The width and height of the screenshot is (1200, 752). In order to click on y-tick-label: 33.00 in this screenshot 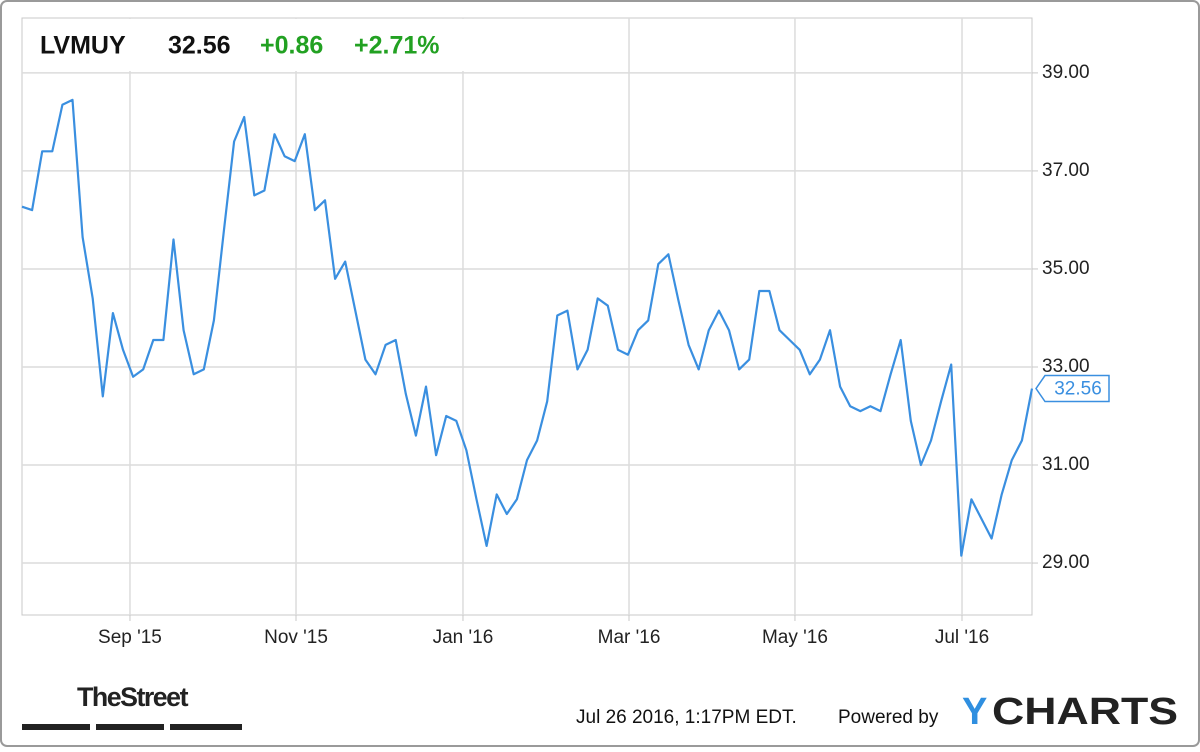, I will do `click(1066, 366)`.